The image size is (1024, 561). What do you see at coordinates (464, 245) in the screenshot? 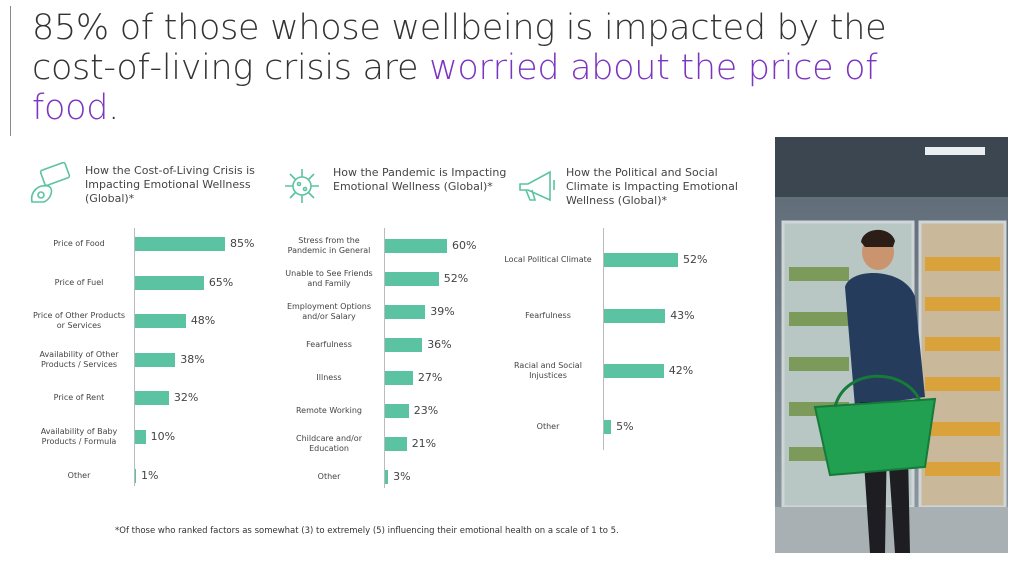
I see `value-label: 60%` at bounding box center [464, 245].